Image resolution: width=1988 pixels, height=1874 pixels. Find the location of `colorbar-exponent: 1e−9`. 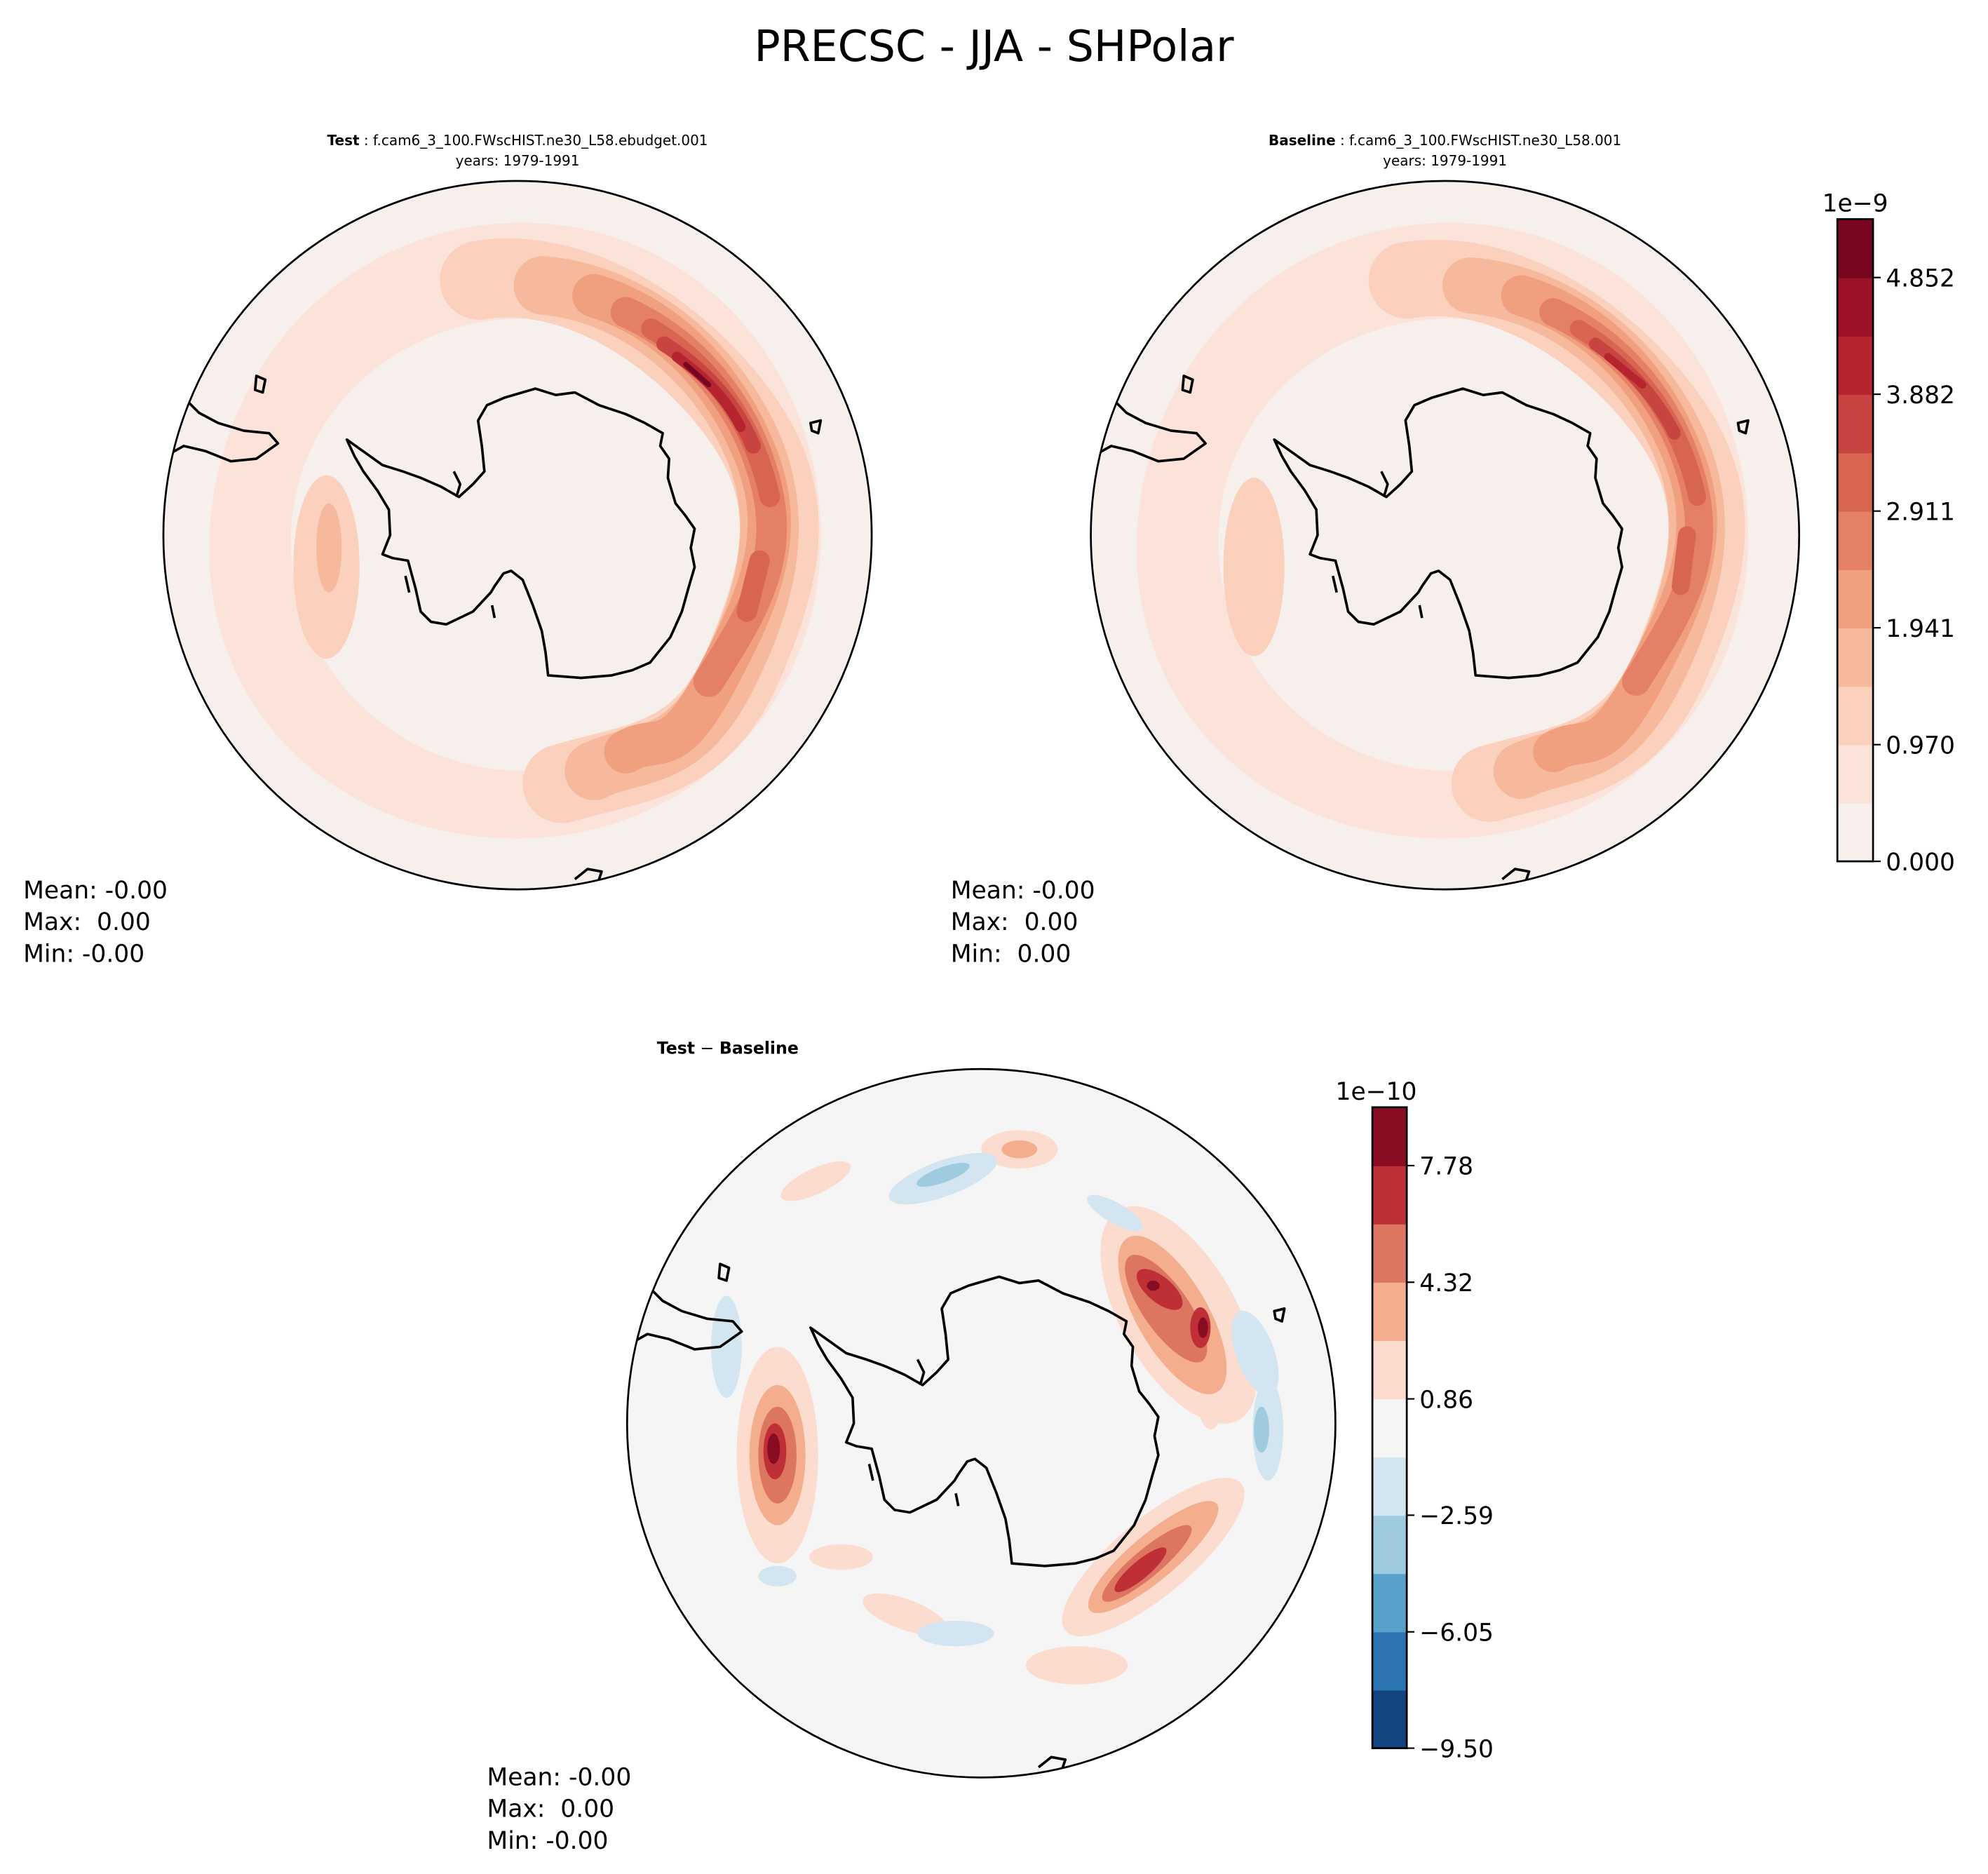

colorbar-exponent: 1e−9 is located at coordinates (1856, 204).